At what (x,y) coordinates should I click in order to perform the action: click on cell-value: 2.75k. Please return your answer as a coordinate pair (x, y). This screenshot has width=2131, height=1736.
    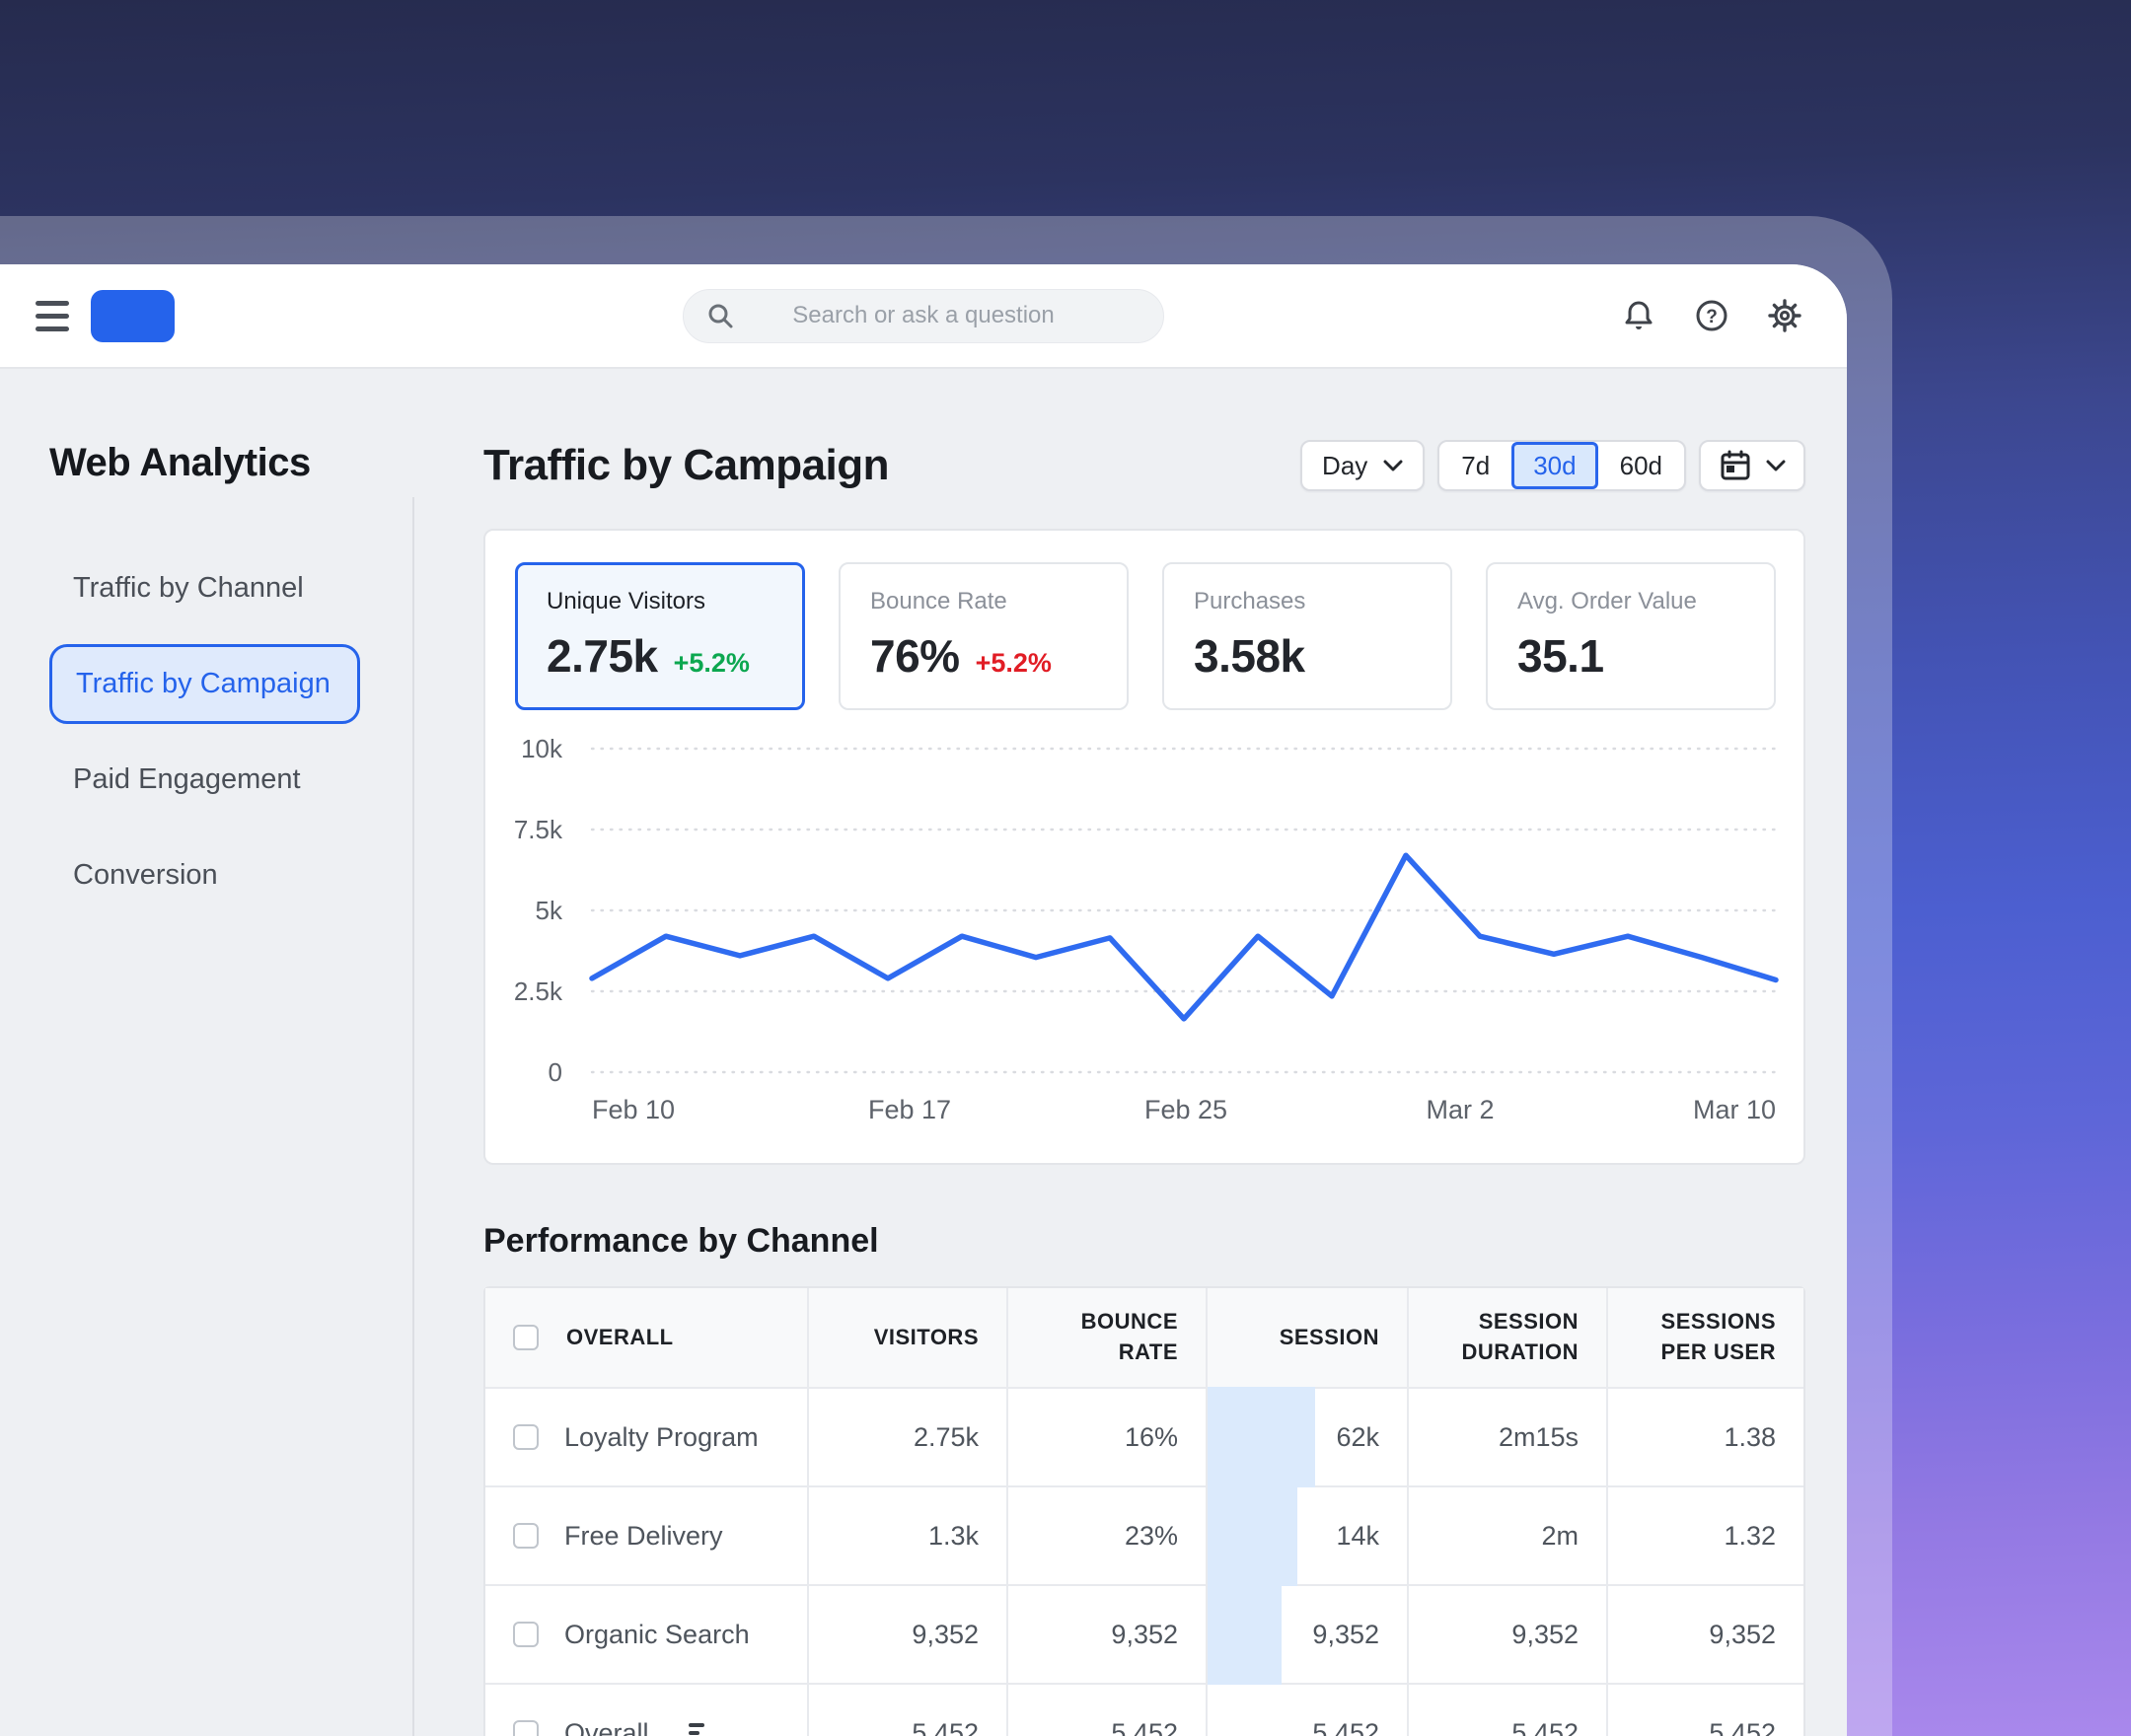
    Looking at the image, I should click on (946, 1436).